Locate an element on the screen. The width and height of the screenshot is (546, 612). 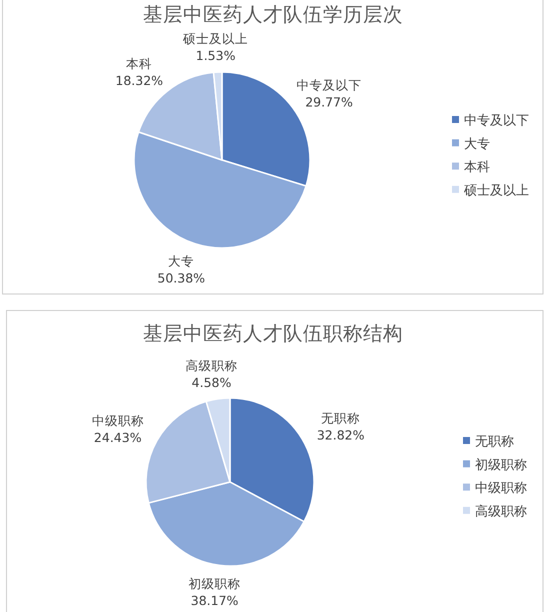
title: 基层中医药人才队伍职称结构 is located at coordinates (273, 333).